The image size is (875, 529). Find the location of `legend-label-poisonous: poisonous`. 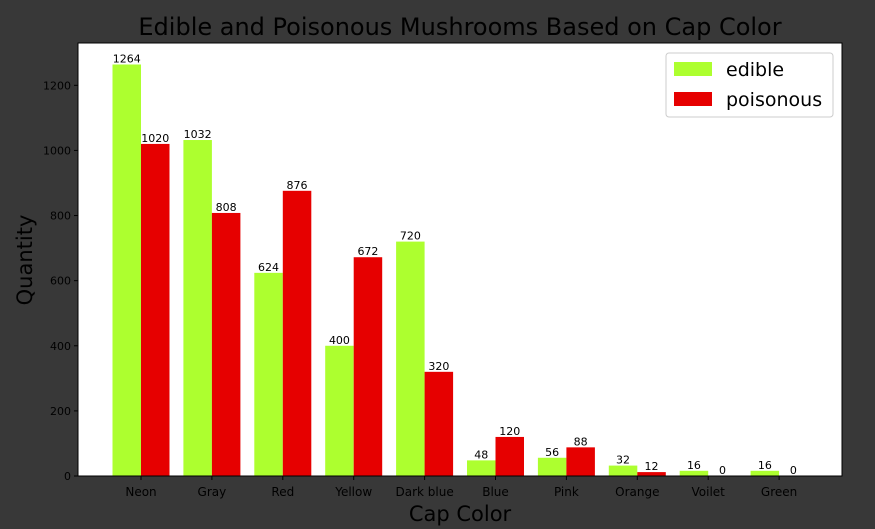

legend-label-poisonous: poisonous is located at coordinates (774, 100).